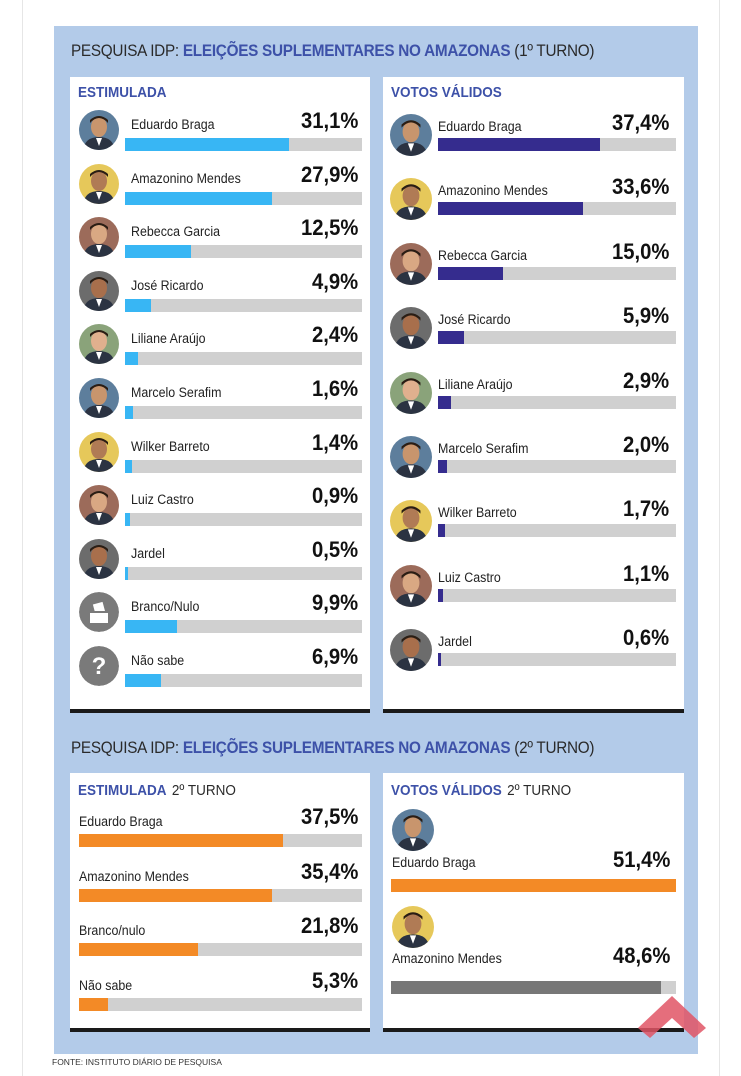  Describe the element at coordinates (220, 294) in the screenshot. I see `chart-row: José Ricardo 4,9%` at that location.